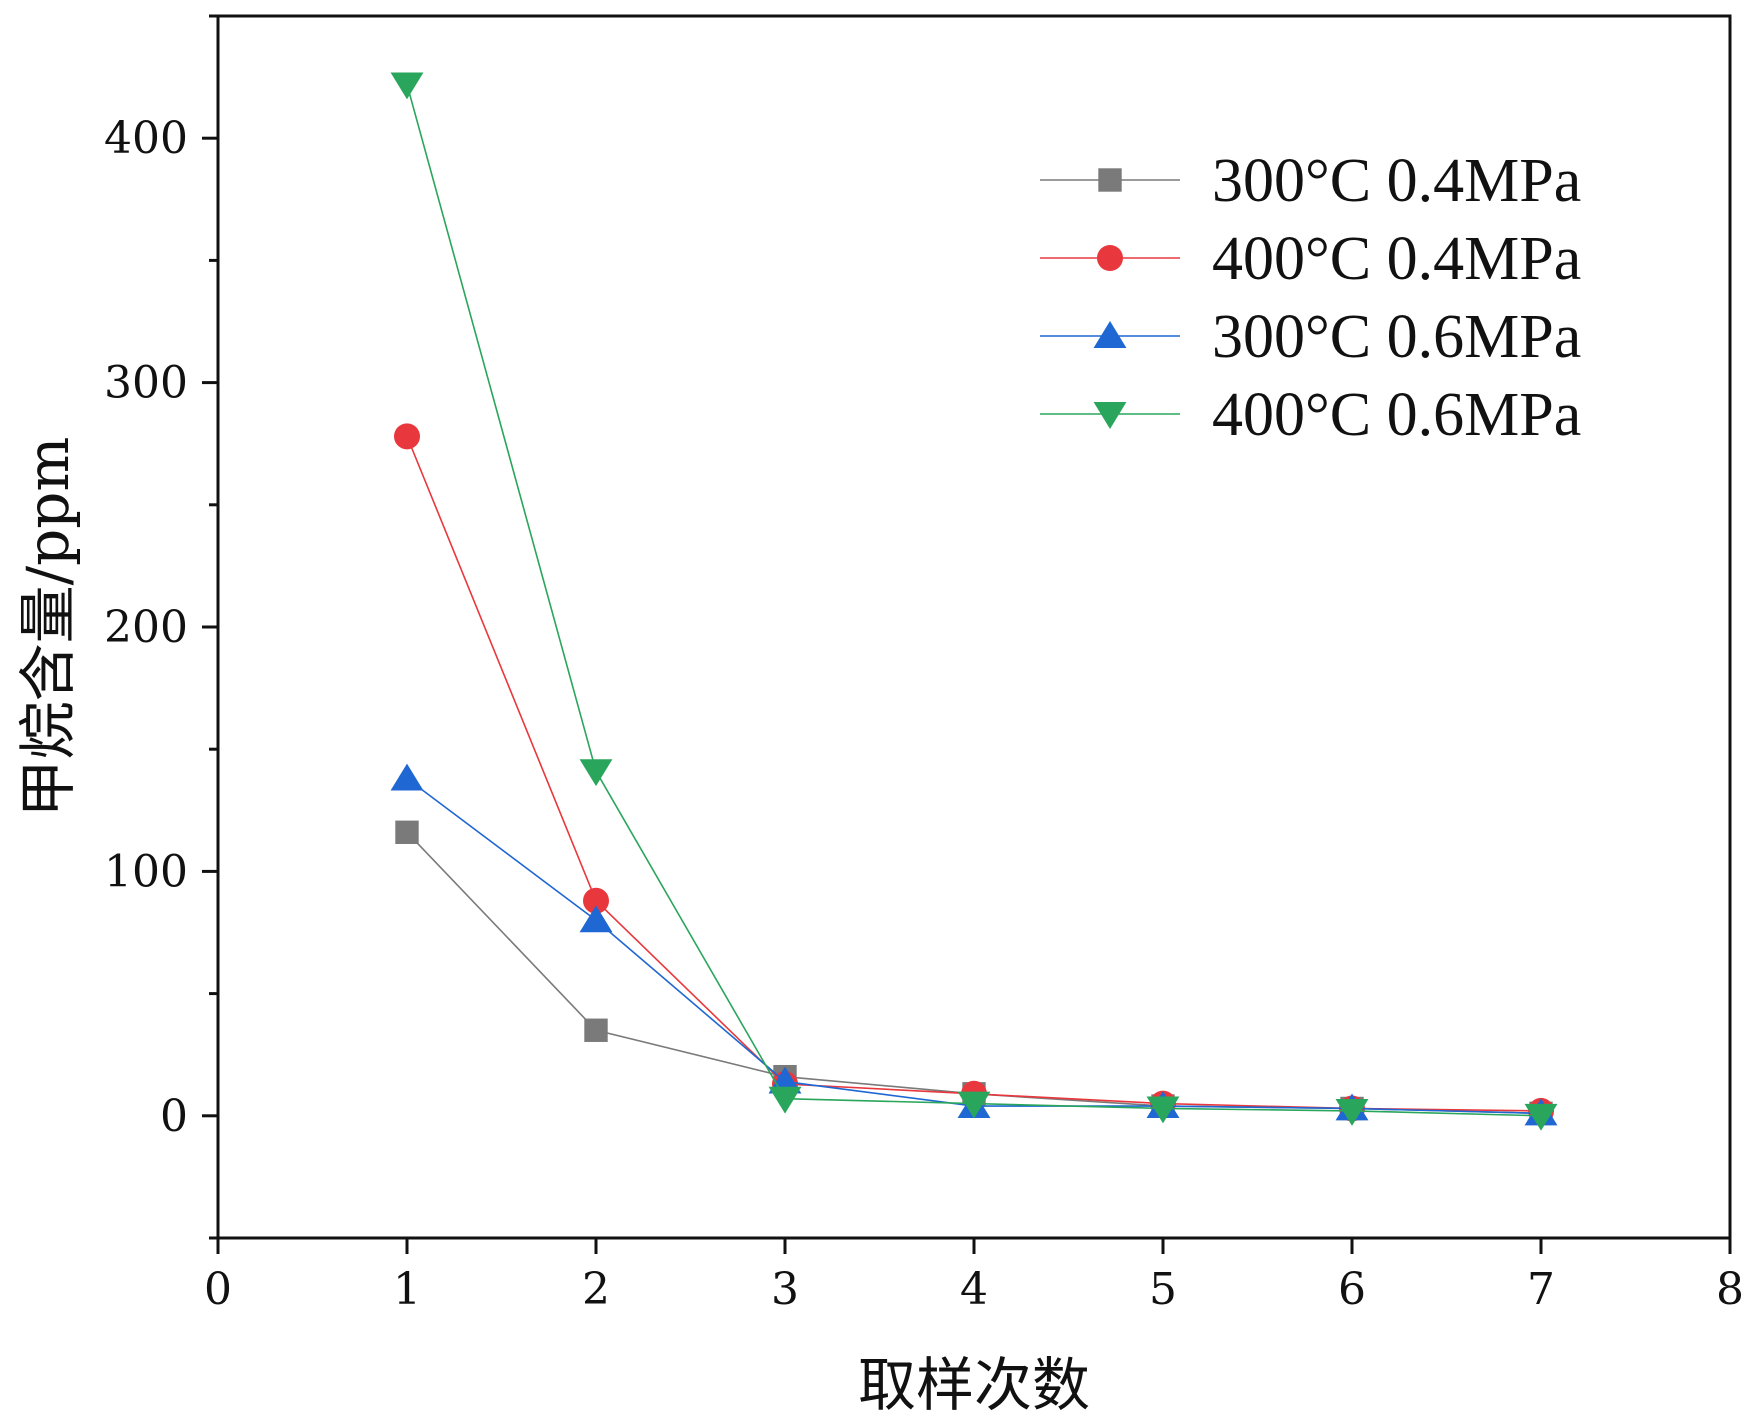  Describe the element at coordinates (1541, 1289) in the screenshot. I see `x-tick-label: 7` at that location.